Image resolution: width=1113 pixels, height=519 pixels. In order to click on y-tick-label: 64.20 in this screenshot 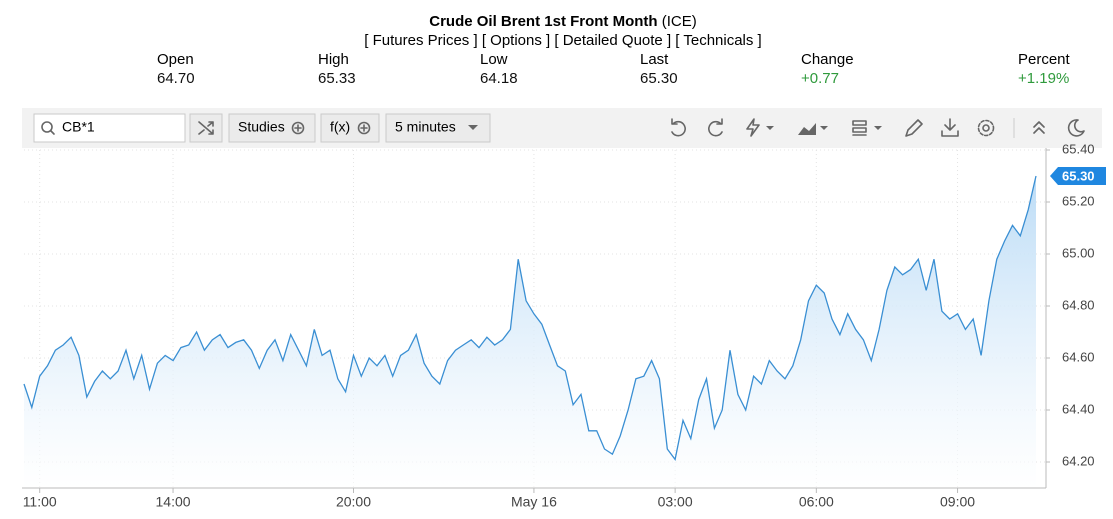, I will do `click(1078, 460)`.